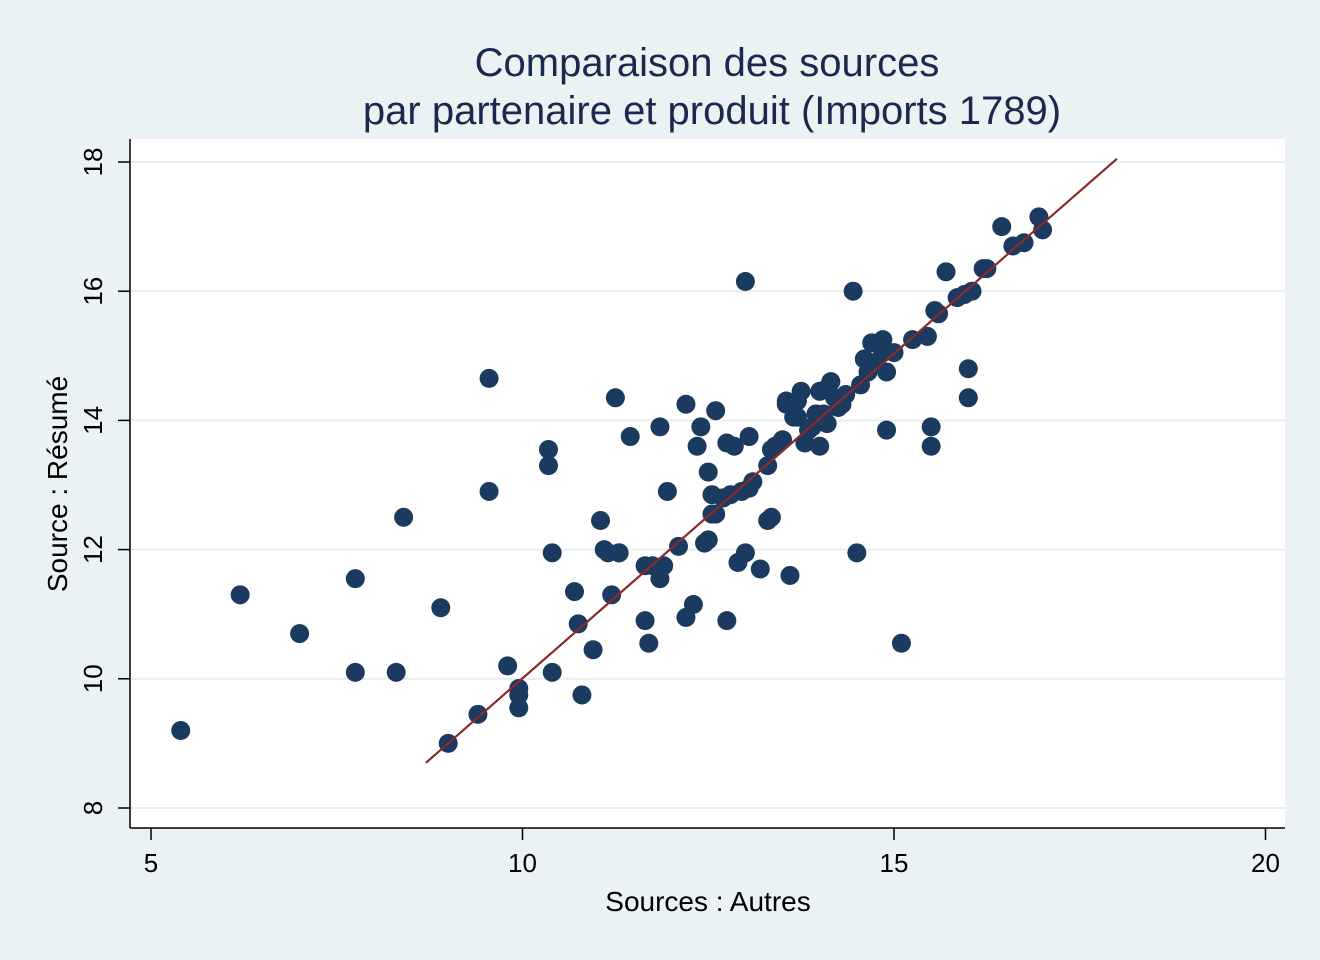  Describe the element at coordinates (151, 863) in the screenshot. I see `x-tick-label: 5` at that location.